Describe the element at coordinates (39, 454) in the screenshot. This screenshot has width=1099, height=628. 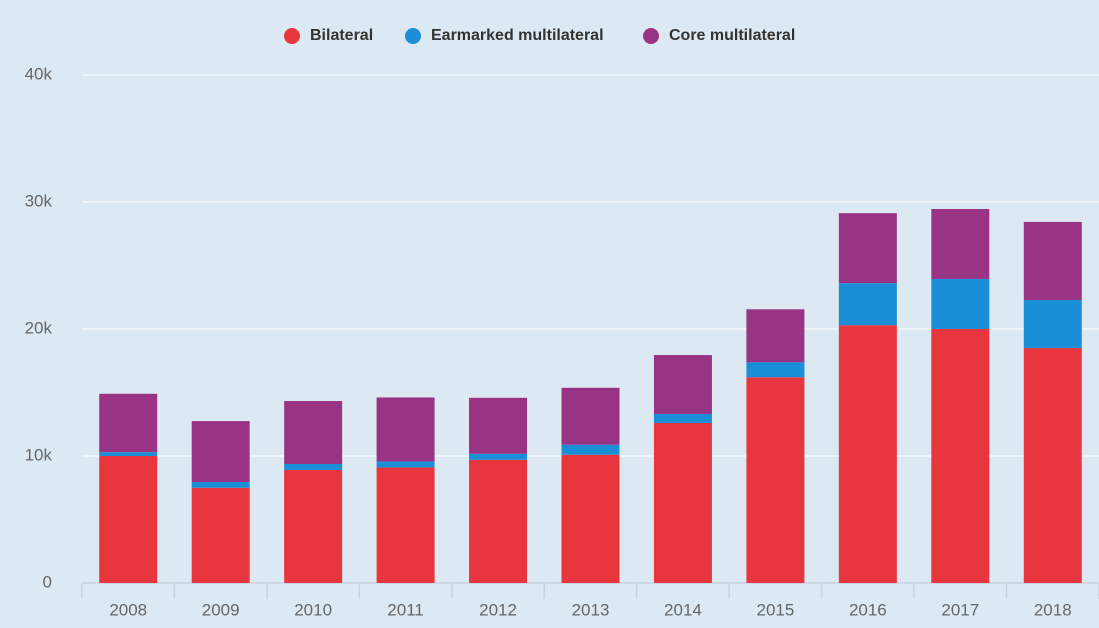
I see `y-tick-label: 10k` at that location.